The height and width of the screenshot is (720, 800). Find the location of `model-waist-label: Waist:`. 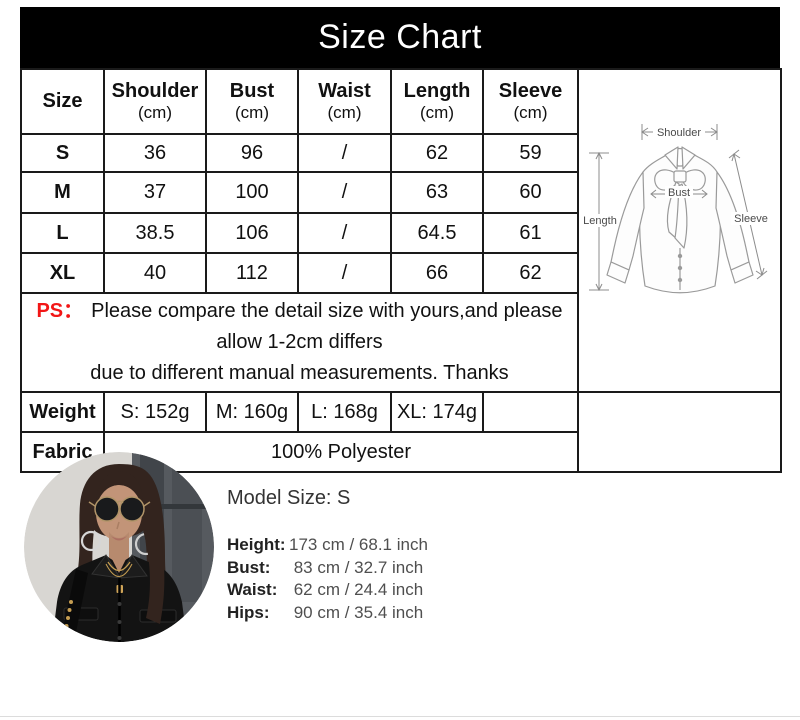

model-waist-label: Waist: is located at coordinates (252, 590).